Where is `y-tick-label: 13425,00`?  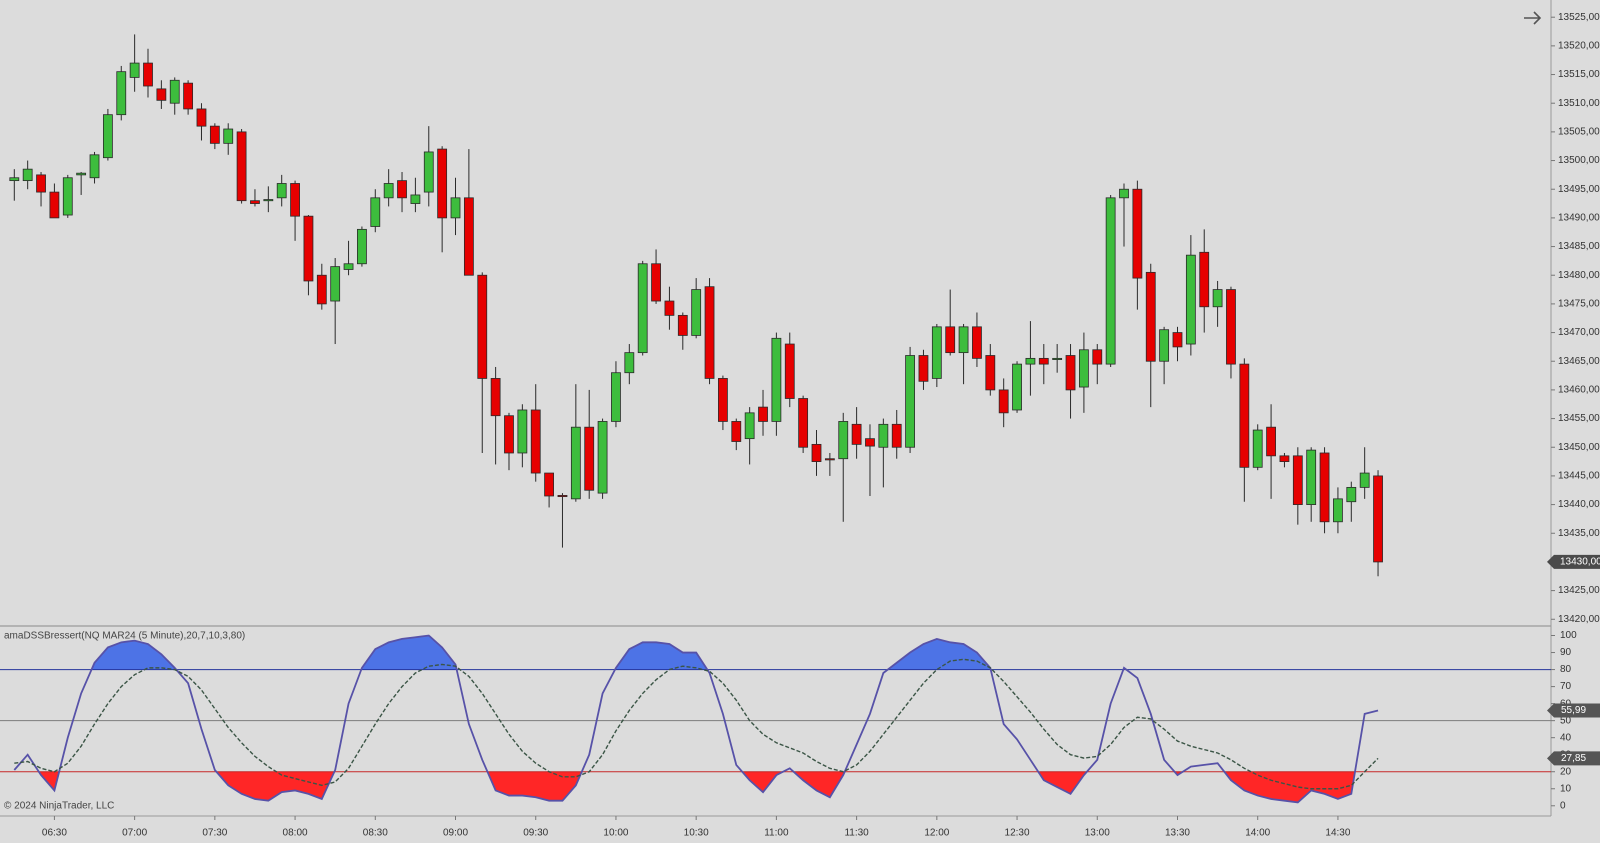 y-tick-label: 13425,00 is located at coordinates (1579, 590).